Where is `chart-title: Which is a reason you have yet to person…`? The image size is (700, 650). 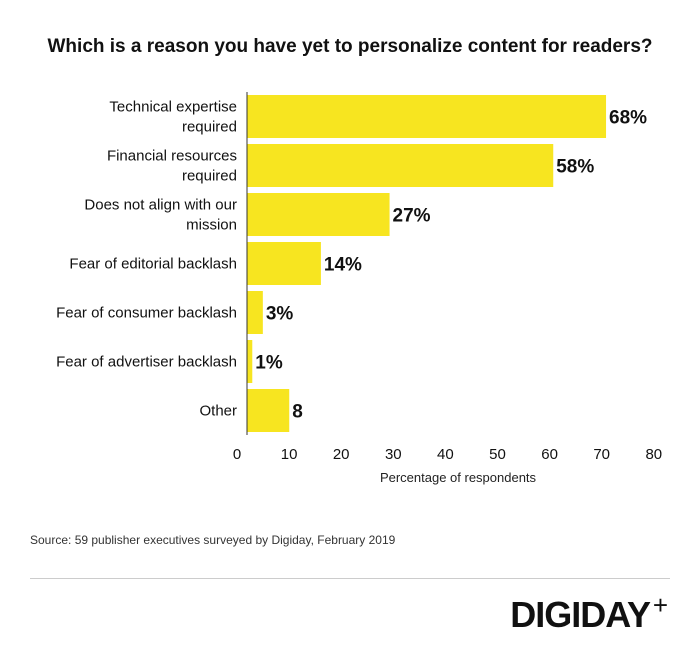 chart-title: Which is a reason you have yet to person… is located at coordinates (350, 46).